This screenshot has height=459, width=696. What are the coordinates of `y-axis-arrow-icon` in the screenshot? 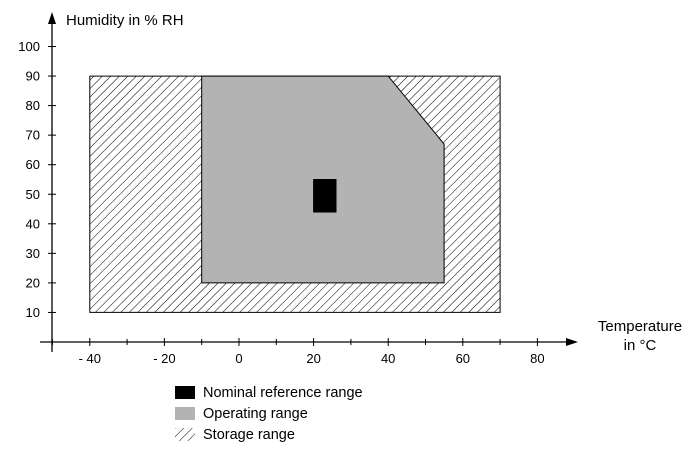 It's located at (52, 18).